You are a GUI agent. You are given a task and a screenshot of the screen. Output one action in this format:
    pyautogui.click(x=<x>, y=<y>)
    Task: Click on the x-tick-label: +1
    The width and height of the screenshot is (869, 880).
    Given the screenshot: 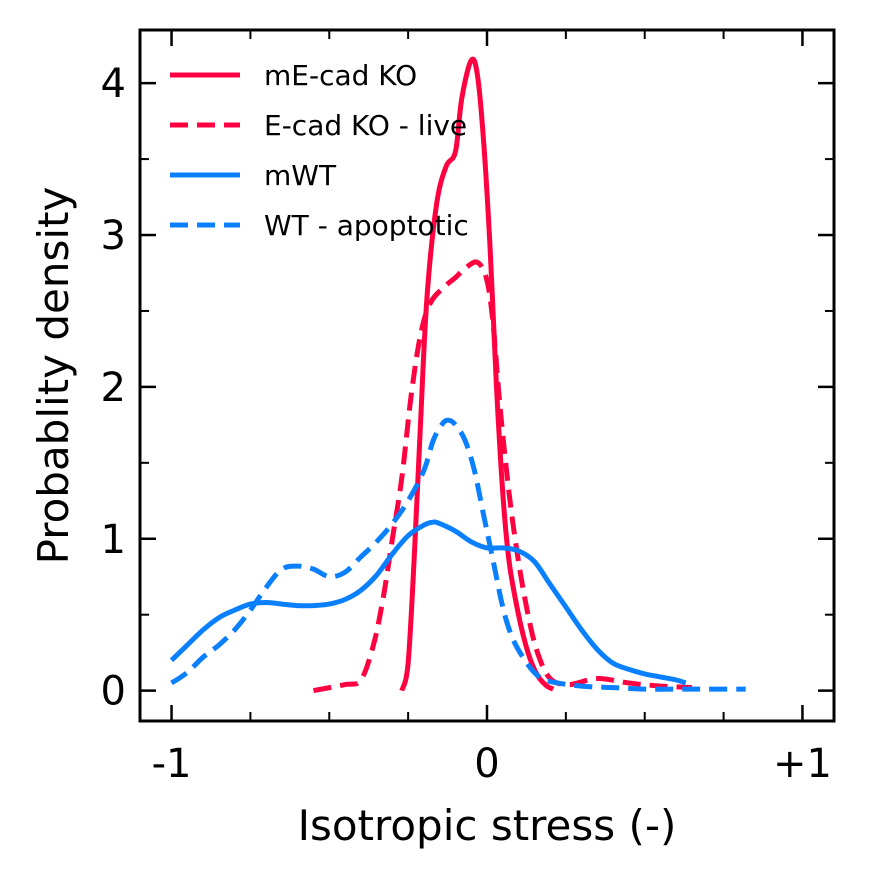 What is the action you would take?
    pyautogui.click(x=802, y=764)
    